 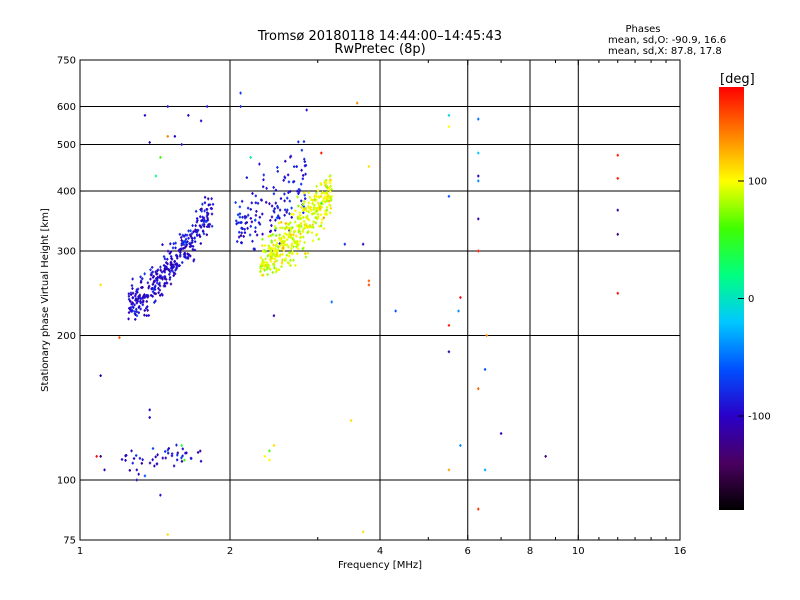 I want to click on x-tick-label: 10, so click(x=578, y=551).